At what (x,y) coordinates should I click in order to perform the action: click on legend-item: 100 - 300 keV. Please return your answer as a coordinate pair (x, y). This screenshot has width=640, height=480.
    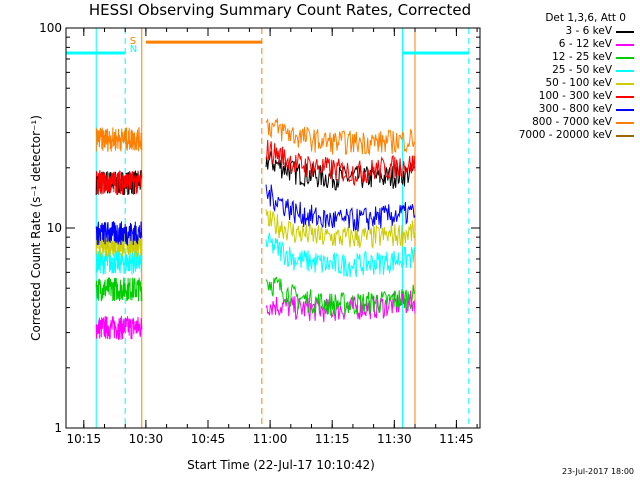
    Looking at the image, I should click on (559, 96).